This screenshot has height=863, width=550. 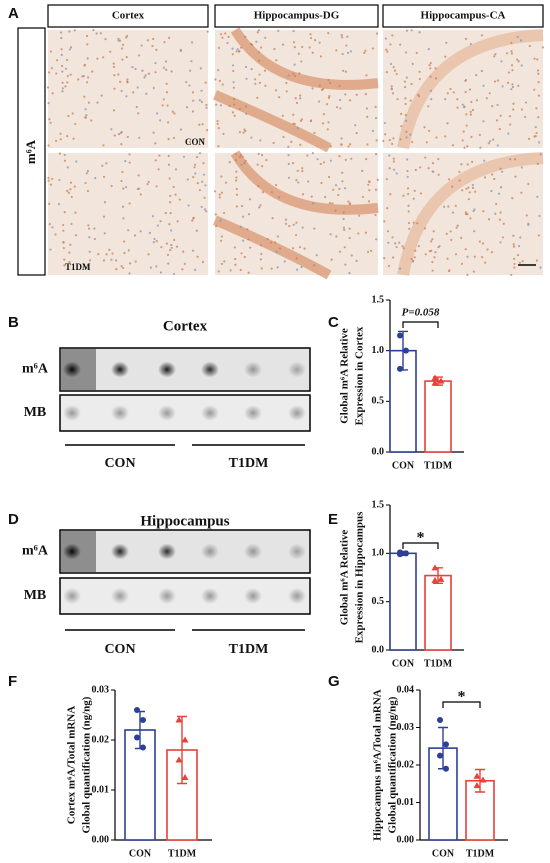 I want to click on blot-row-label: m⁶A, so click(x=35, y=551).